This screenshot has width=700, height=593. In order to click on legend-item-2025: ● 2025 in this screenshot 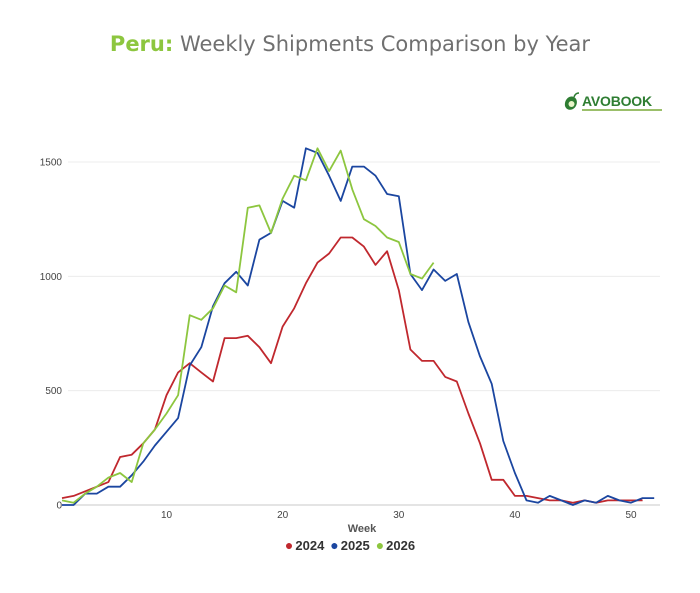, I will do `click(349, 545)`.